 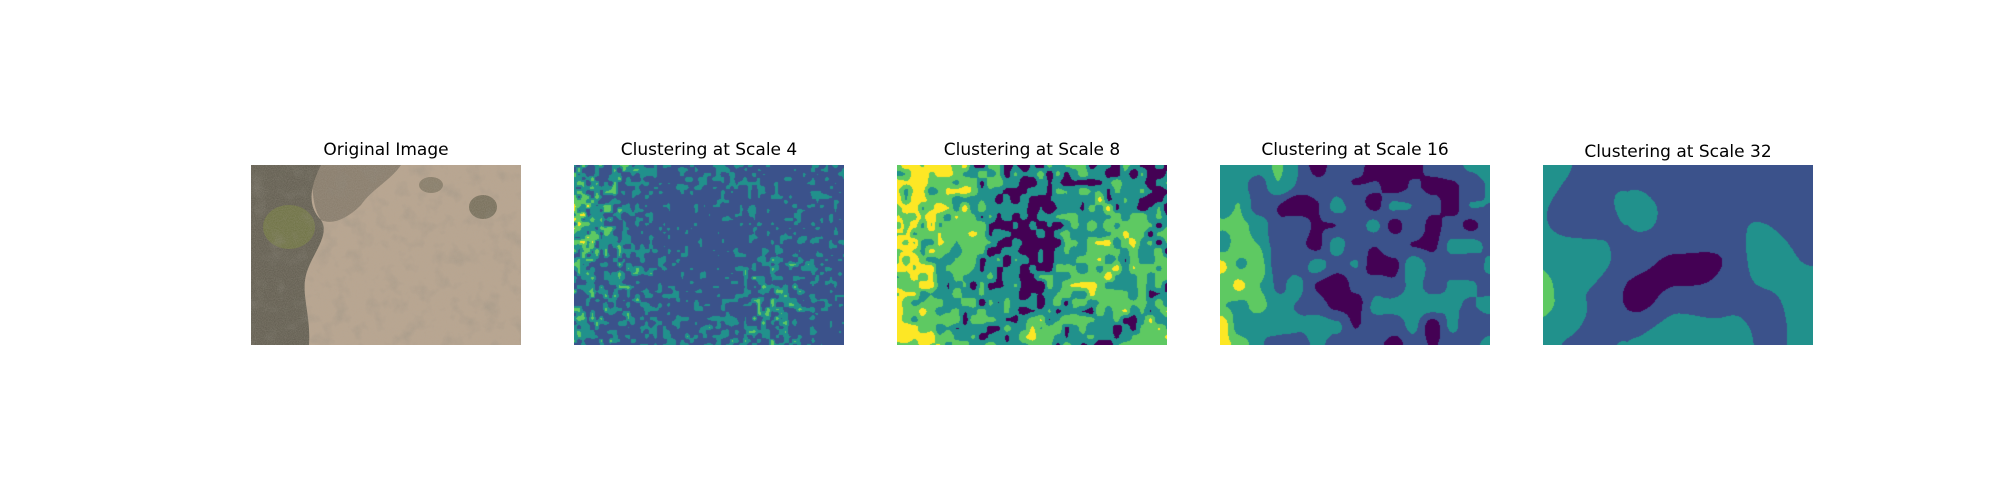 I want to click on panel-title: Clustering at Scale 4, so click(x=709, y=150).